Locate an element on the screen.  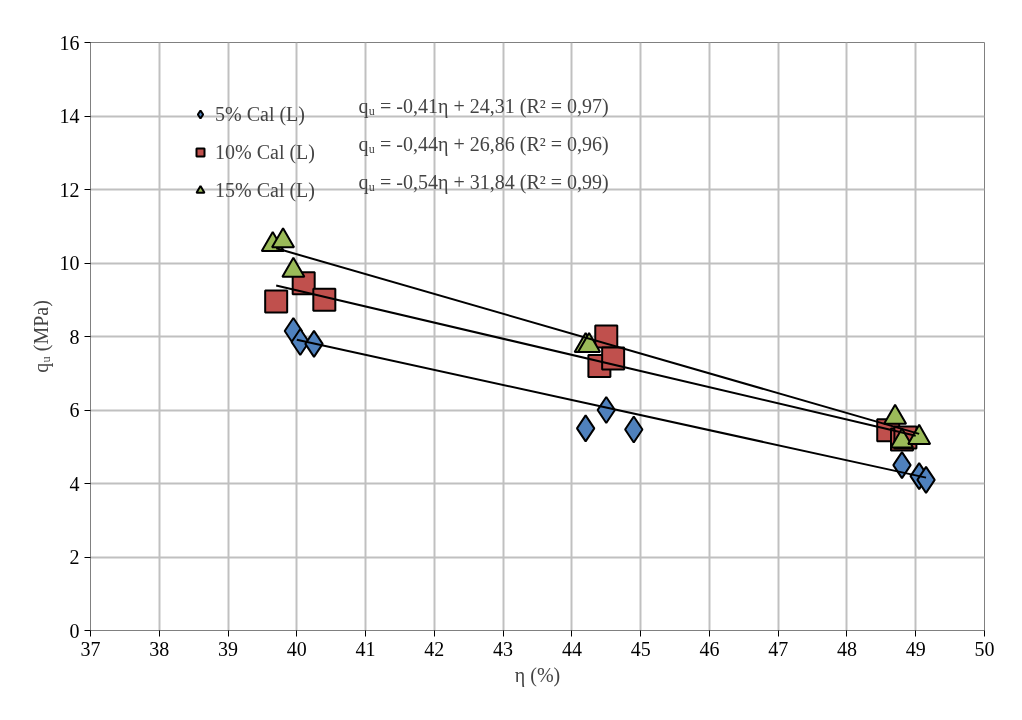
y-tick-label: 8 is located at coordinates (74, 336).